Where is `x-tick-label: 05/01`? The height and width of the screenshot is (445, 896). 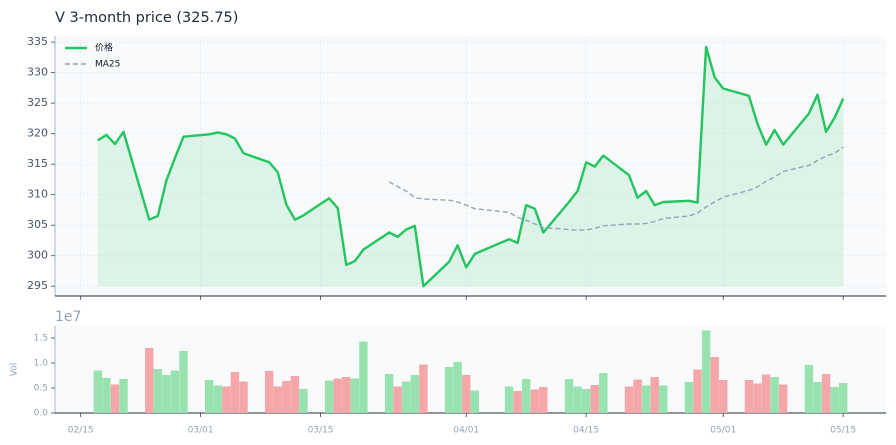
x-tick-label: 05/01 is located at coordinates (723, 431).